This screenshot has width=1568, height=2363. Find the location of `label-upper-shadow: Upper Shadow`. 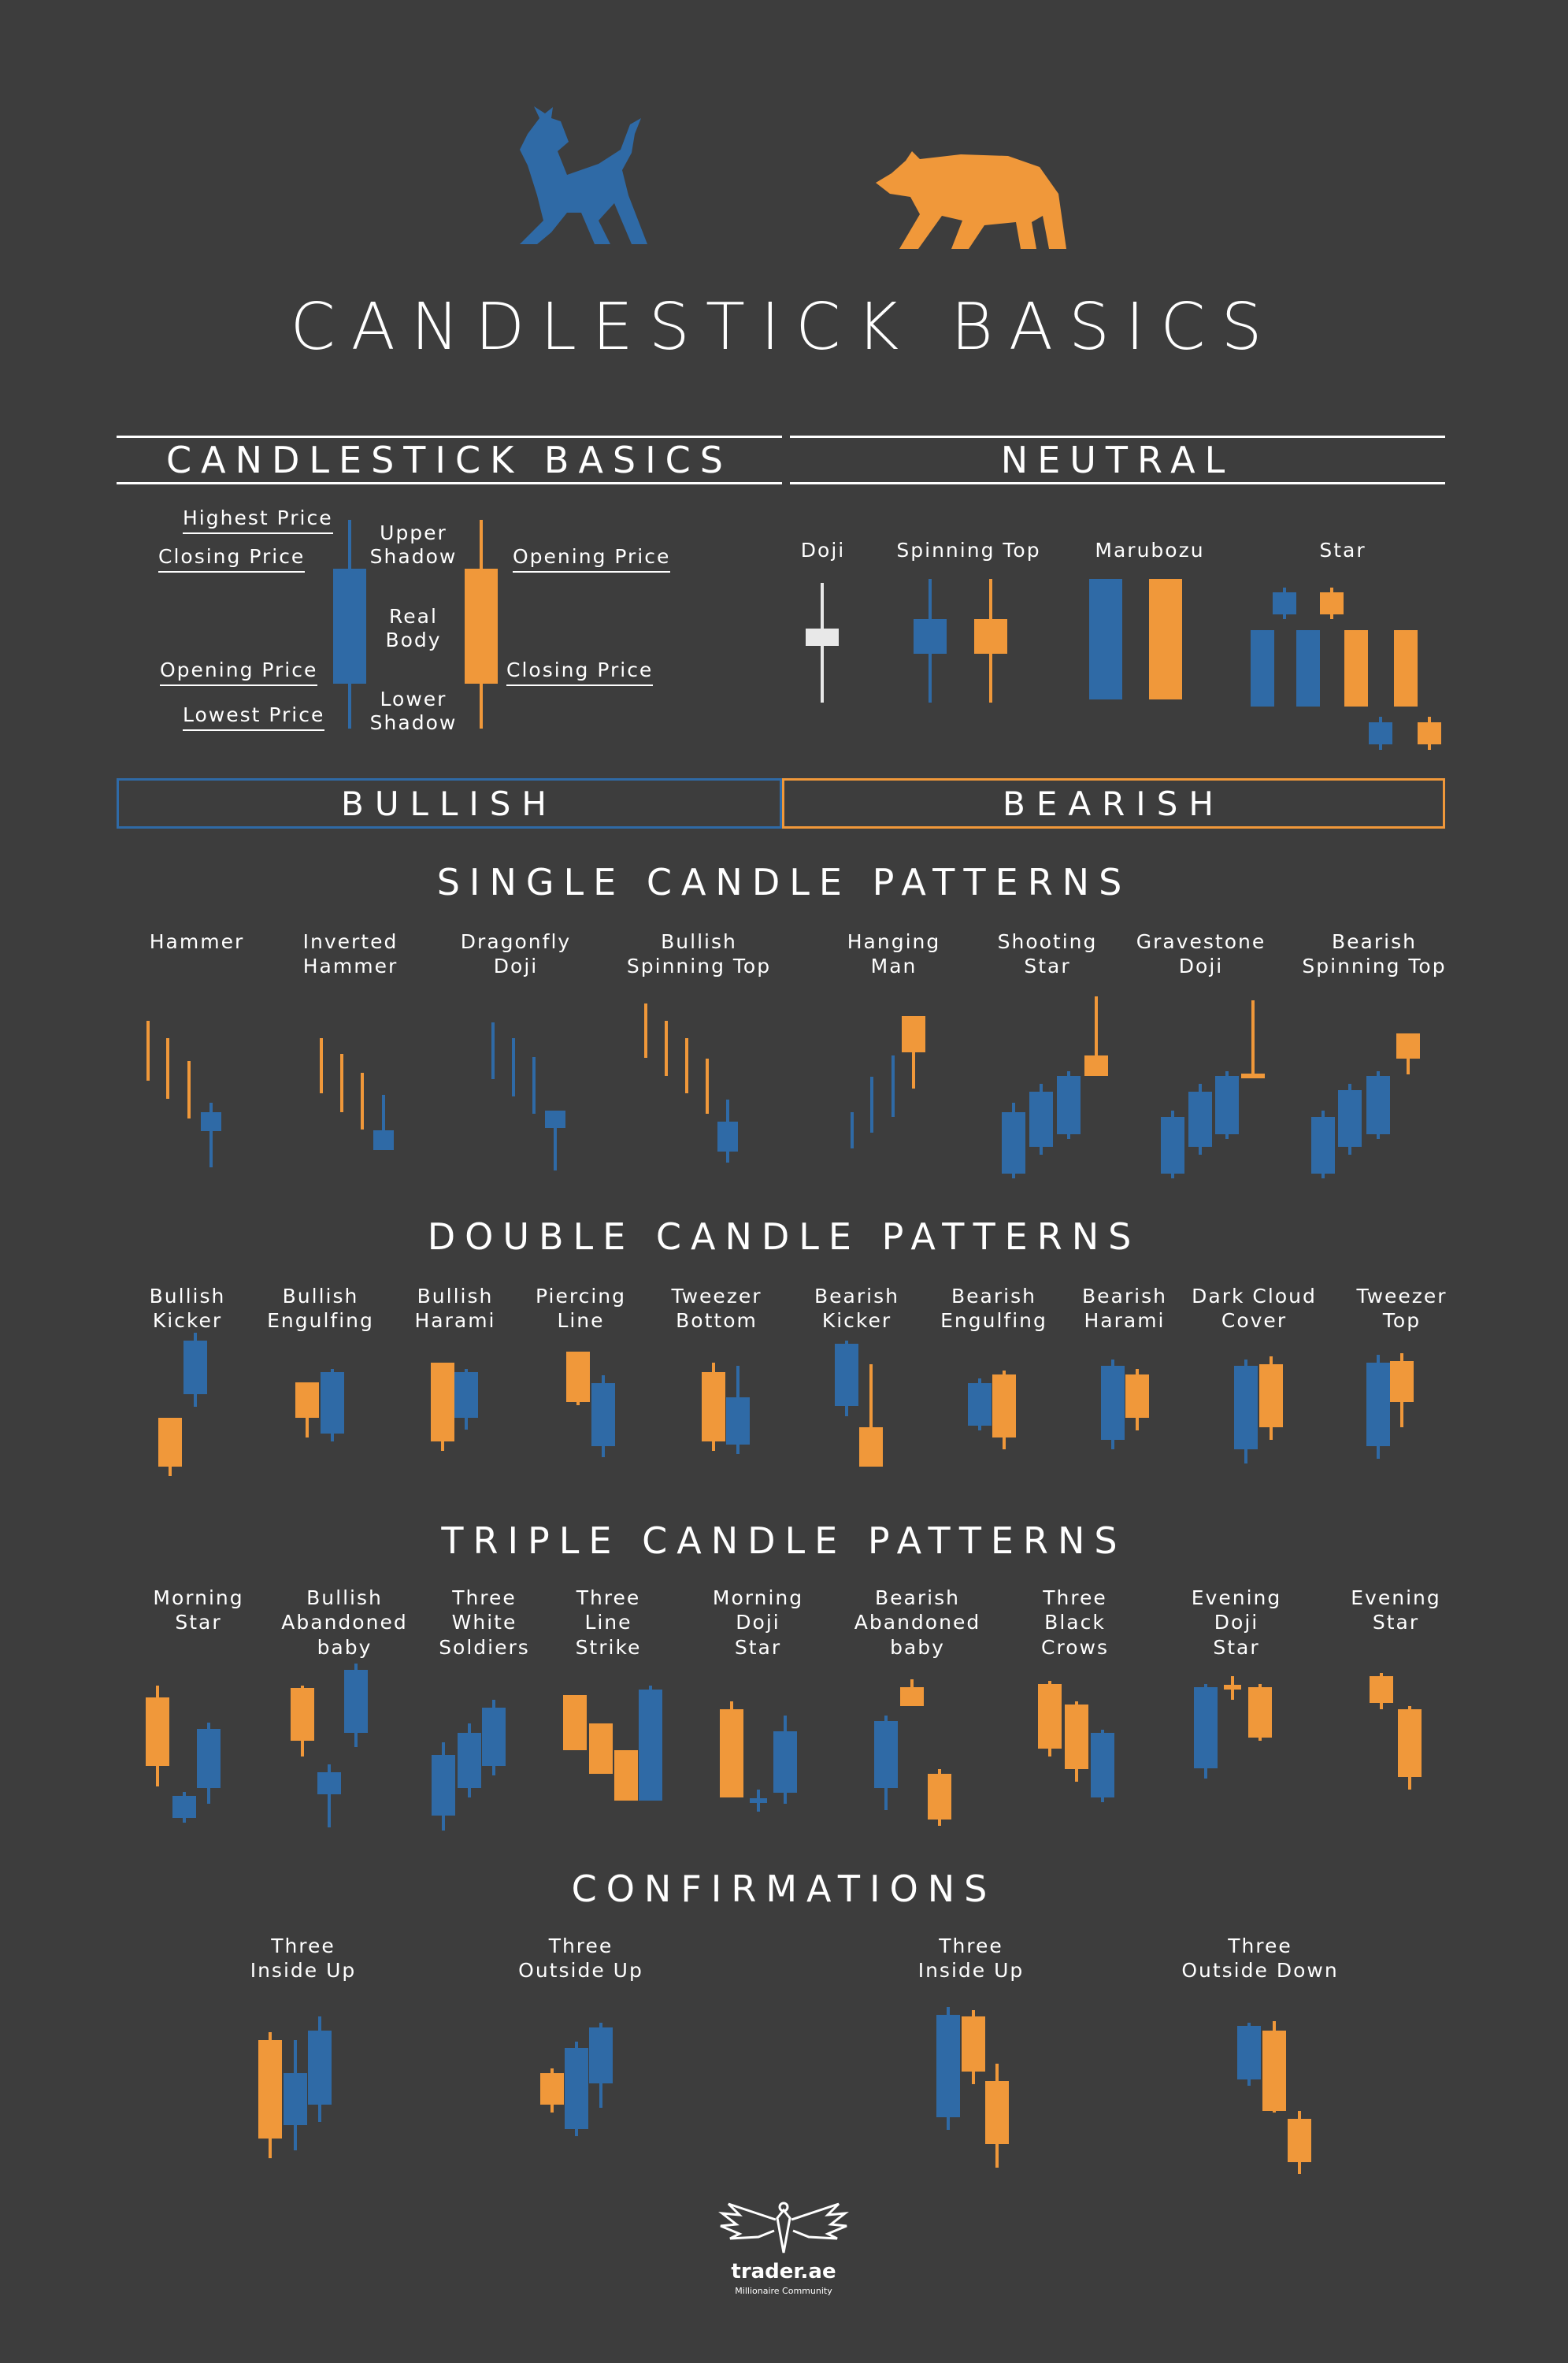

label-upper-shadow: Upper Shadow is located at coordinates (413, 544).